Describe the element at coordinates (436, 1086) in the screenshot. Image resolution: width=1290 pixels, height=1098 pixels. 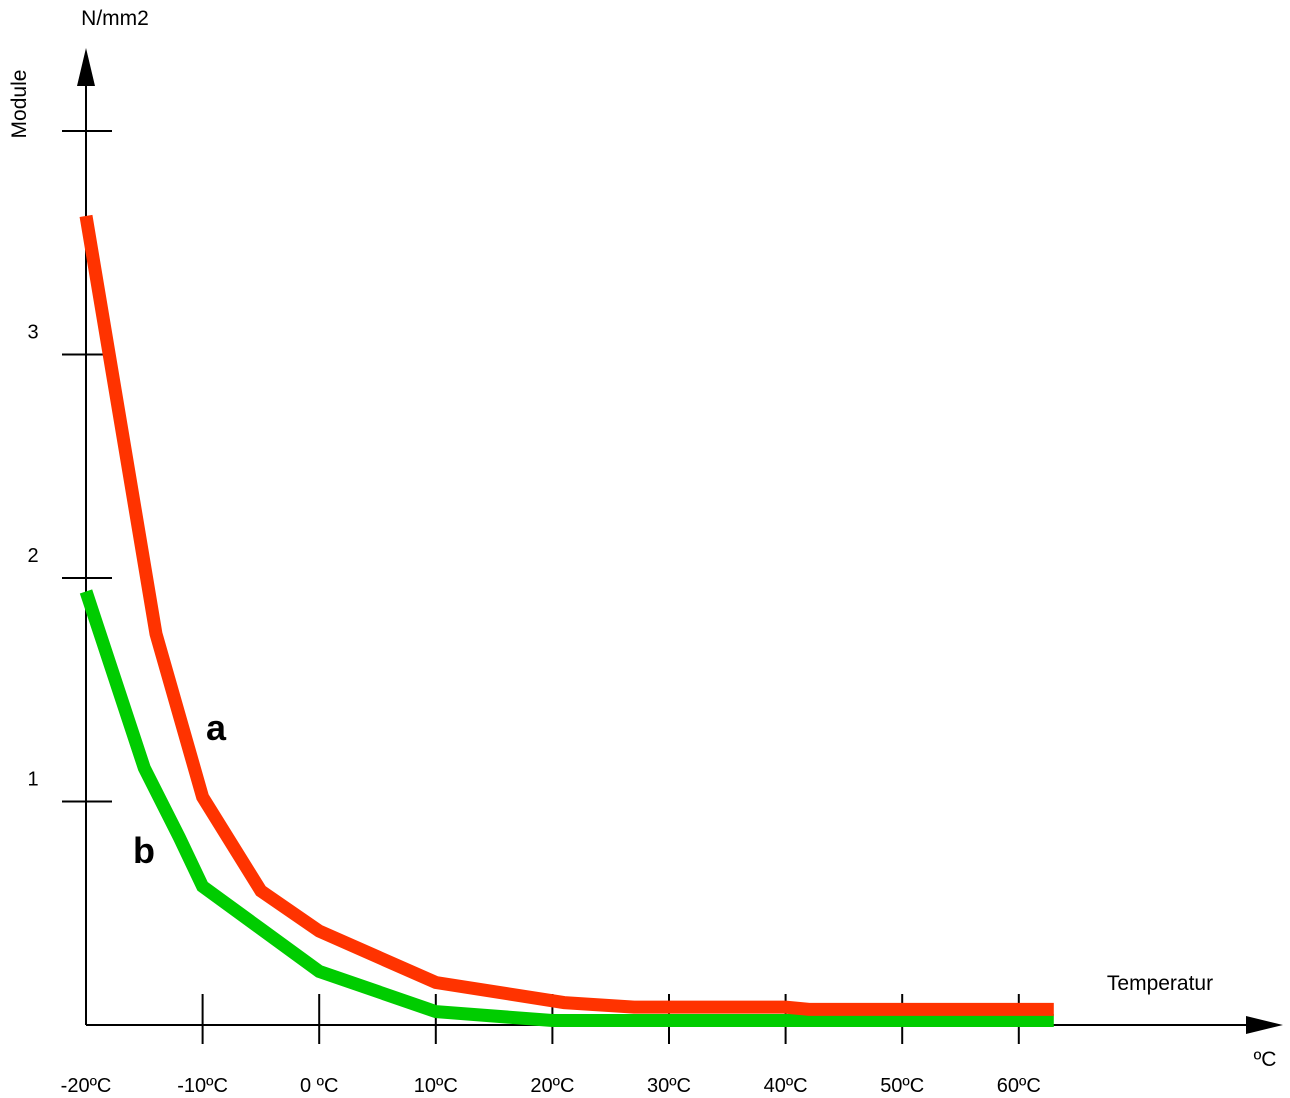
I see `x-tick-label: 10ºC` at that location.